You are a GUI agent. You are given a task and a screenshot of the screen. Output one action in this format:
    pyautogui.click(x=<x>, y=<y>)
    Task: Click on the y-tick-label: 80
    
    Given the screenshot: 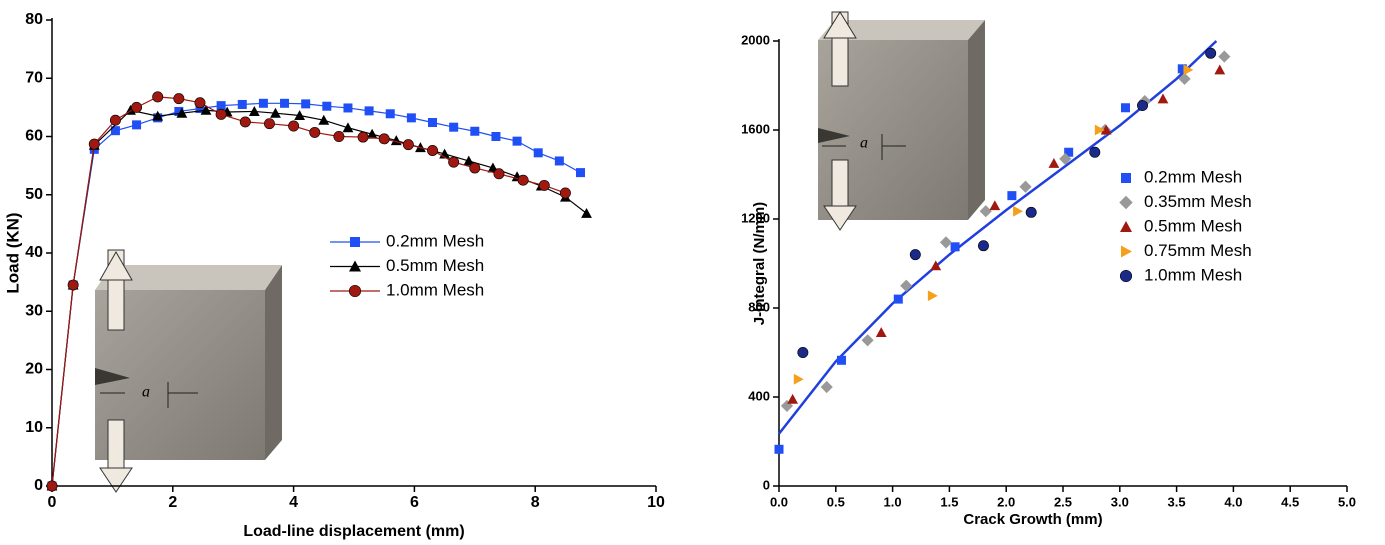 What is the action you would take?
    pyautogui.click(x=34, y=19)
    